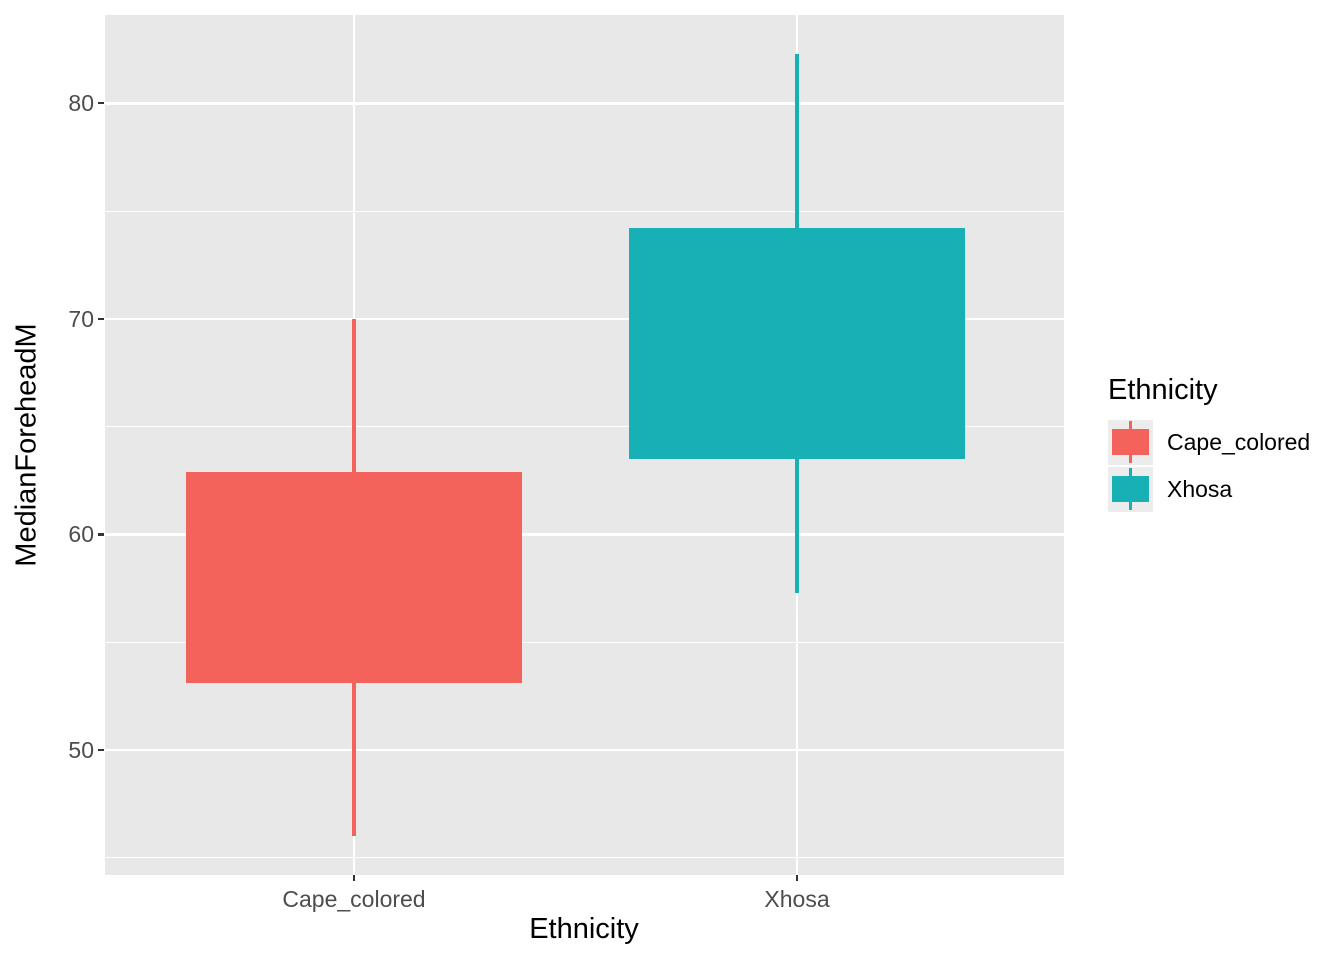 This screenshot has height=960, width=1344. What do you see at coordinates (1200, 489) in the screenshot?
I see `legend-label: Xhosa` at bounding box center [1200, 489].